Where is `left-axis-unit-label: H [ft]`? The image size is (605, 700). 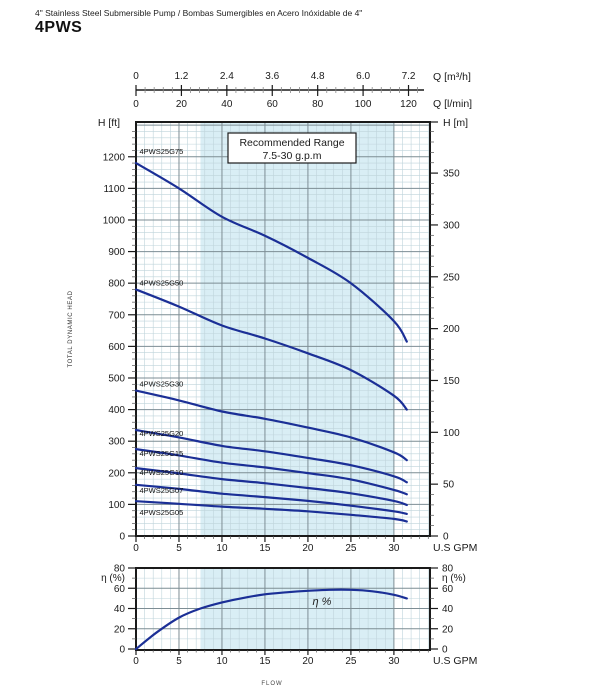 left-axis-unit-label: H [ft] is located at coordinates (109, 123).